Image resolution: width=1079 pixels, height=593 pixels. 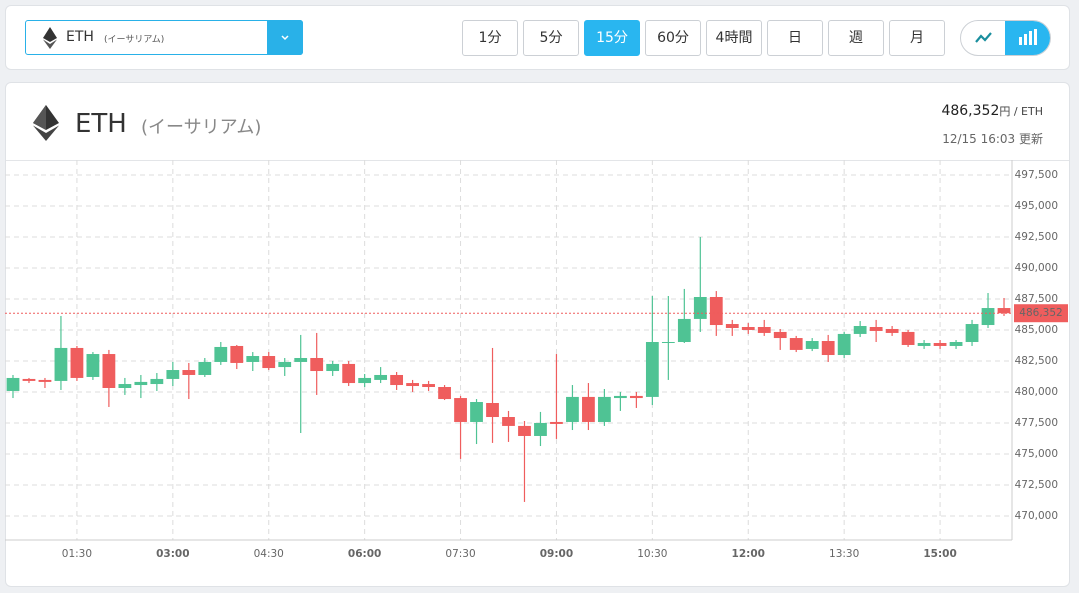 What do you see at coordinates (490, 38) in the screenshot?
I see `interval-button: 1分` at bounding box center [490, 38].